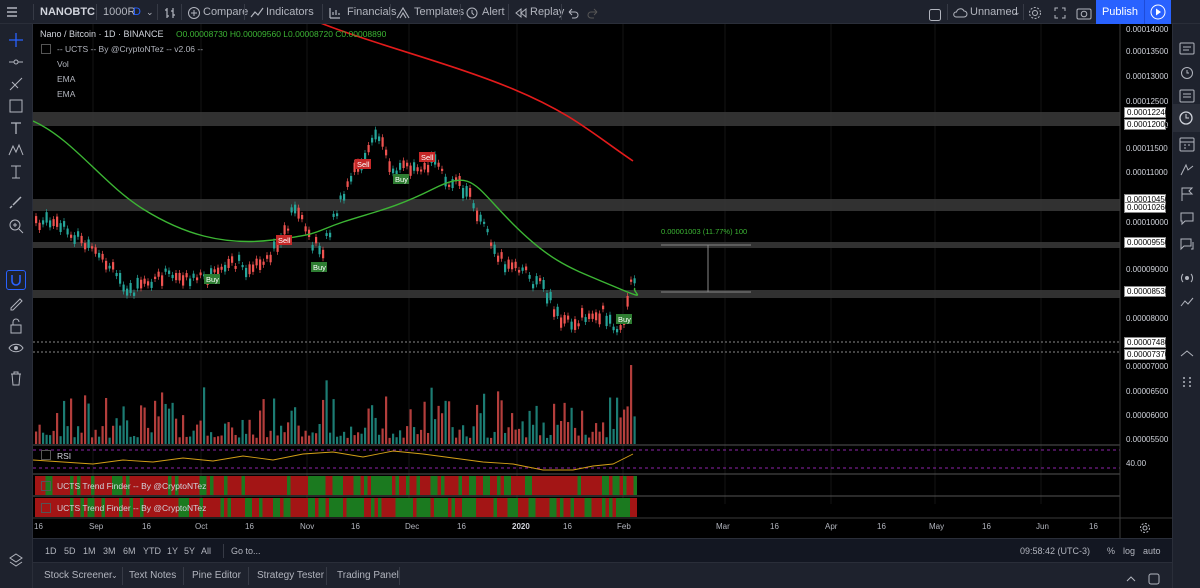  What do you see at coordinates (1187, 96) in the screenshot?
I see `news-icon` at bounding box center [1187, 96].